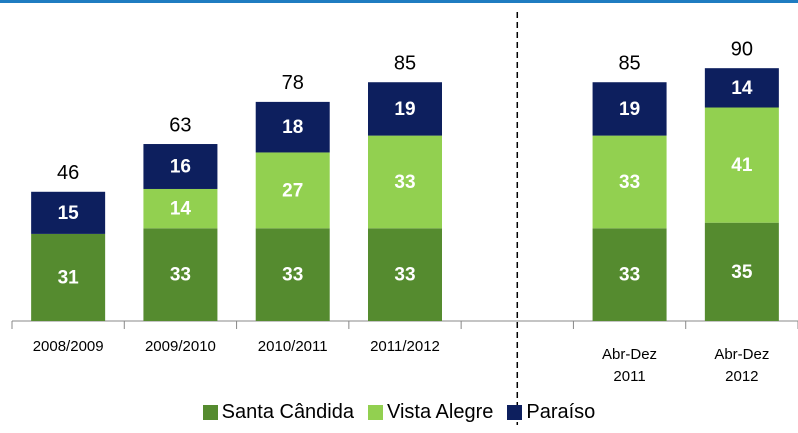 This screenshot has height=433, width=798. Describe the element at coordinates (630, 365) in the screenshot. I see `x-tick-label: Abr-Dez 2011` at that location.